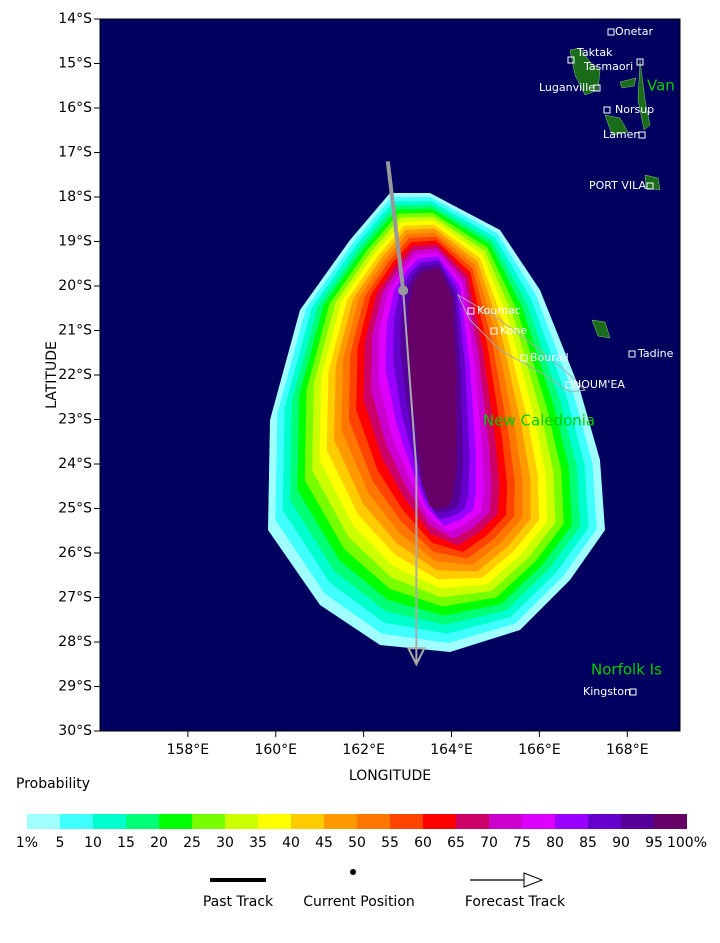 Image resolution: width=720 pixels, height=943 pixels. I want to click on y-tick-label: 19°S, so click(75, 242).